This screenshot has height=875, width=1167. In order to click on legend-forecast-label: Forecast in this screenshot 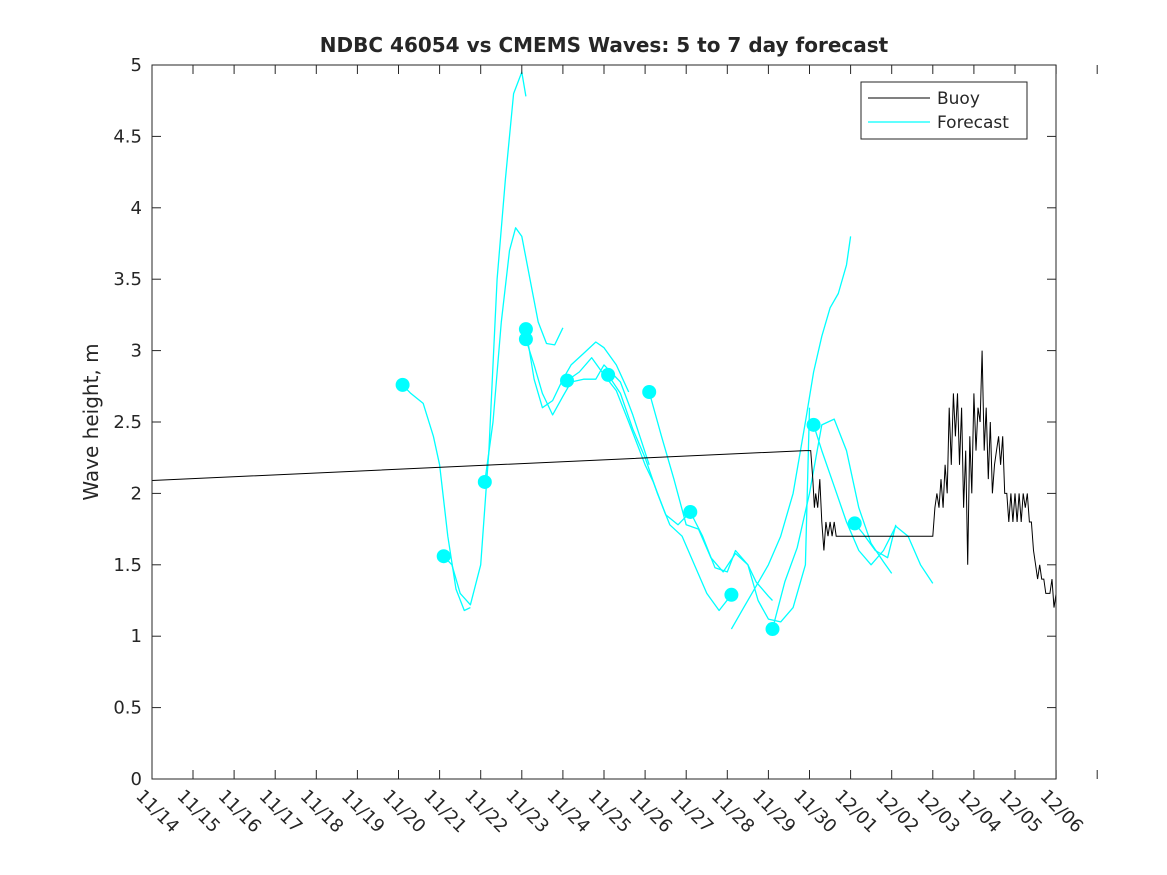, I will do `click(973, 123)`.